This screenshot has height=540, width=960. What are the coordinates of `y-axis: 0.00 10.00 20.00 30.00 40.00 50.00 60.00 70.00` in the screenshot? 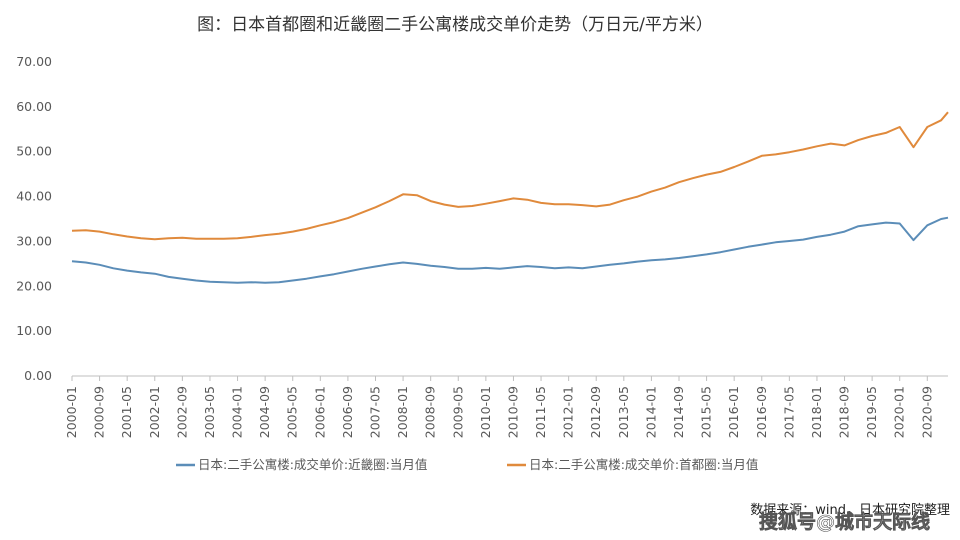 It's located at (34, 218).